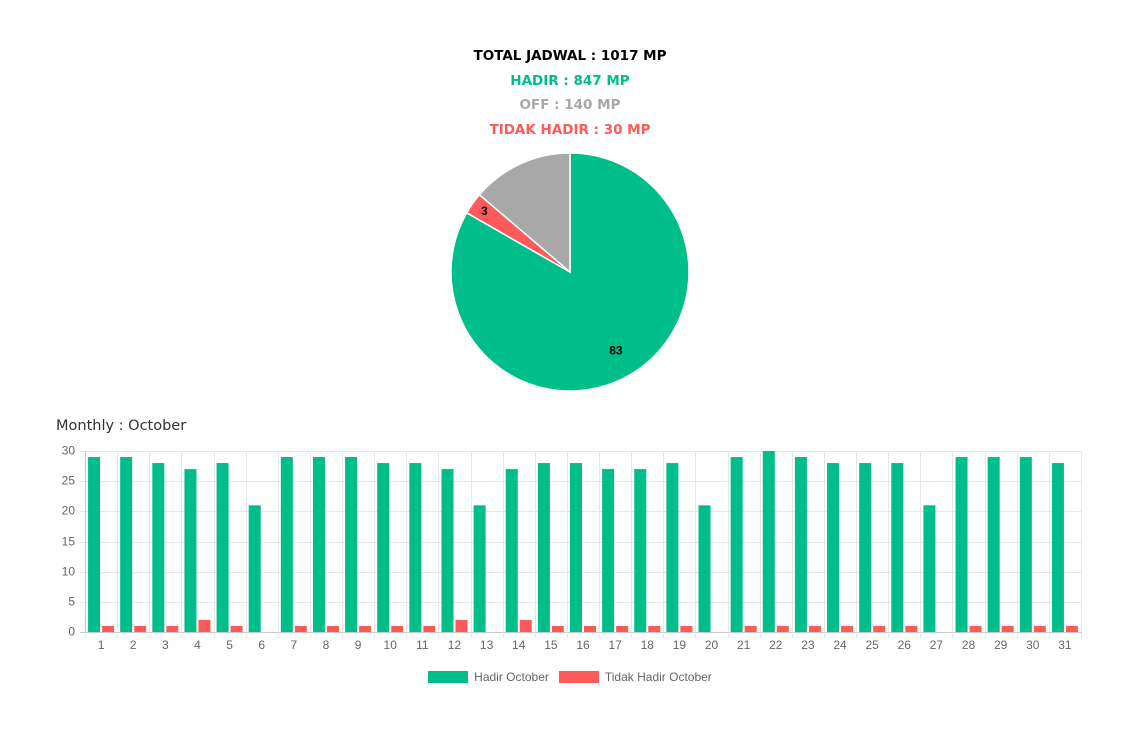 The height and width of the screenshot is (739, 1140). Describe the element at coordinates (616, 350) in the screenshot. I see `pie-label-hadir: 83` at that location.